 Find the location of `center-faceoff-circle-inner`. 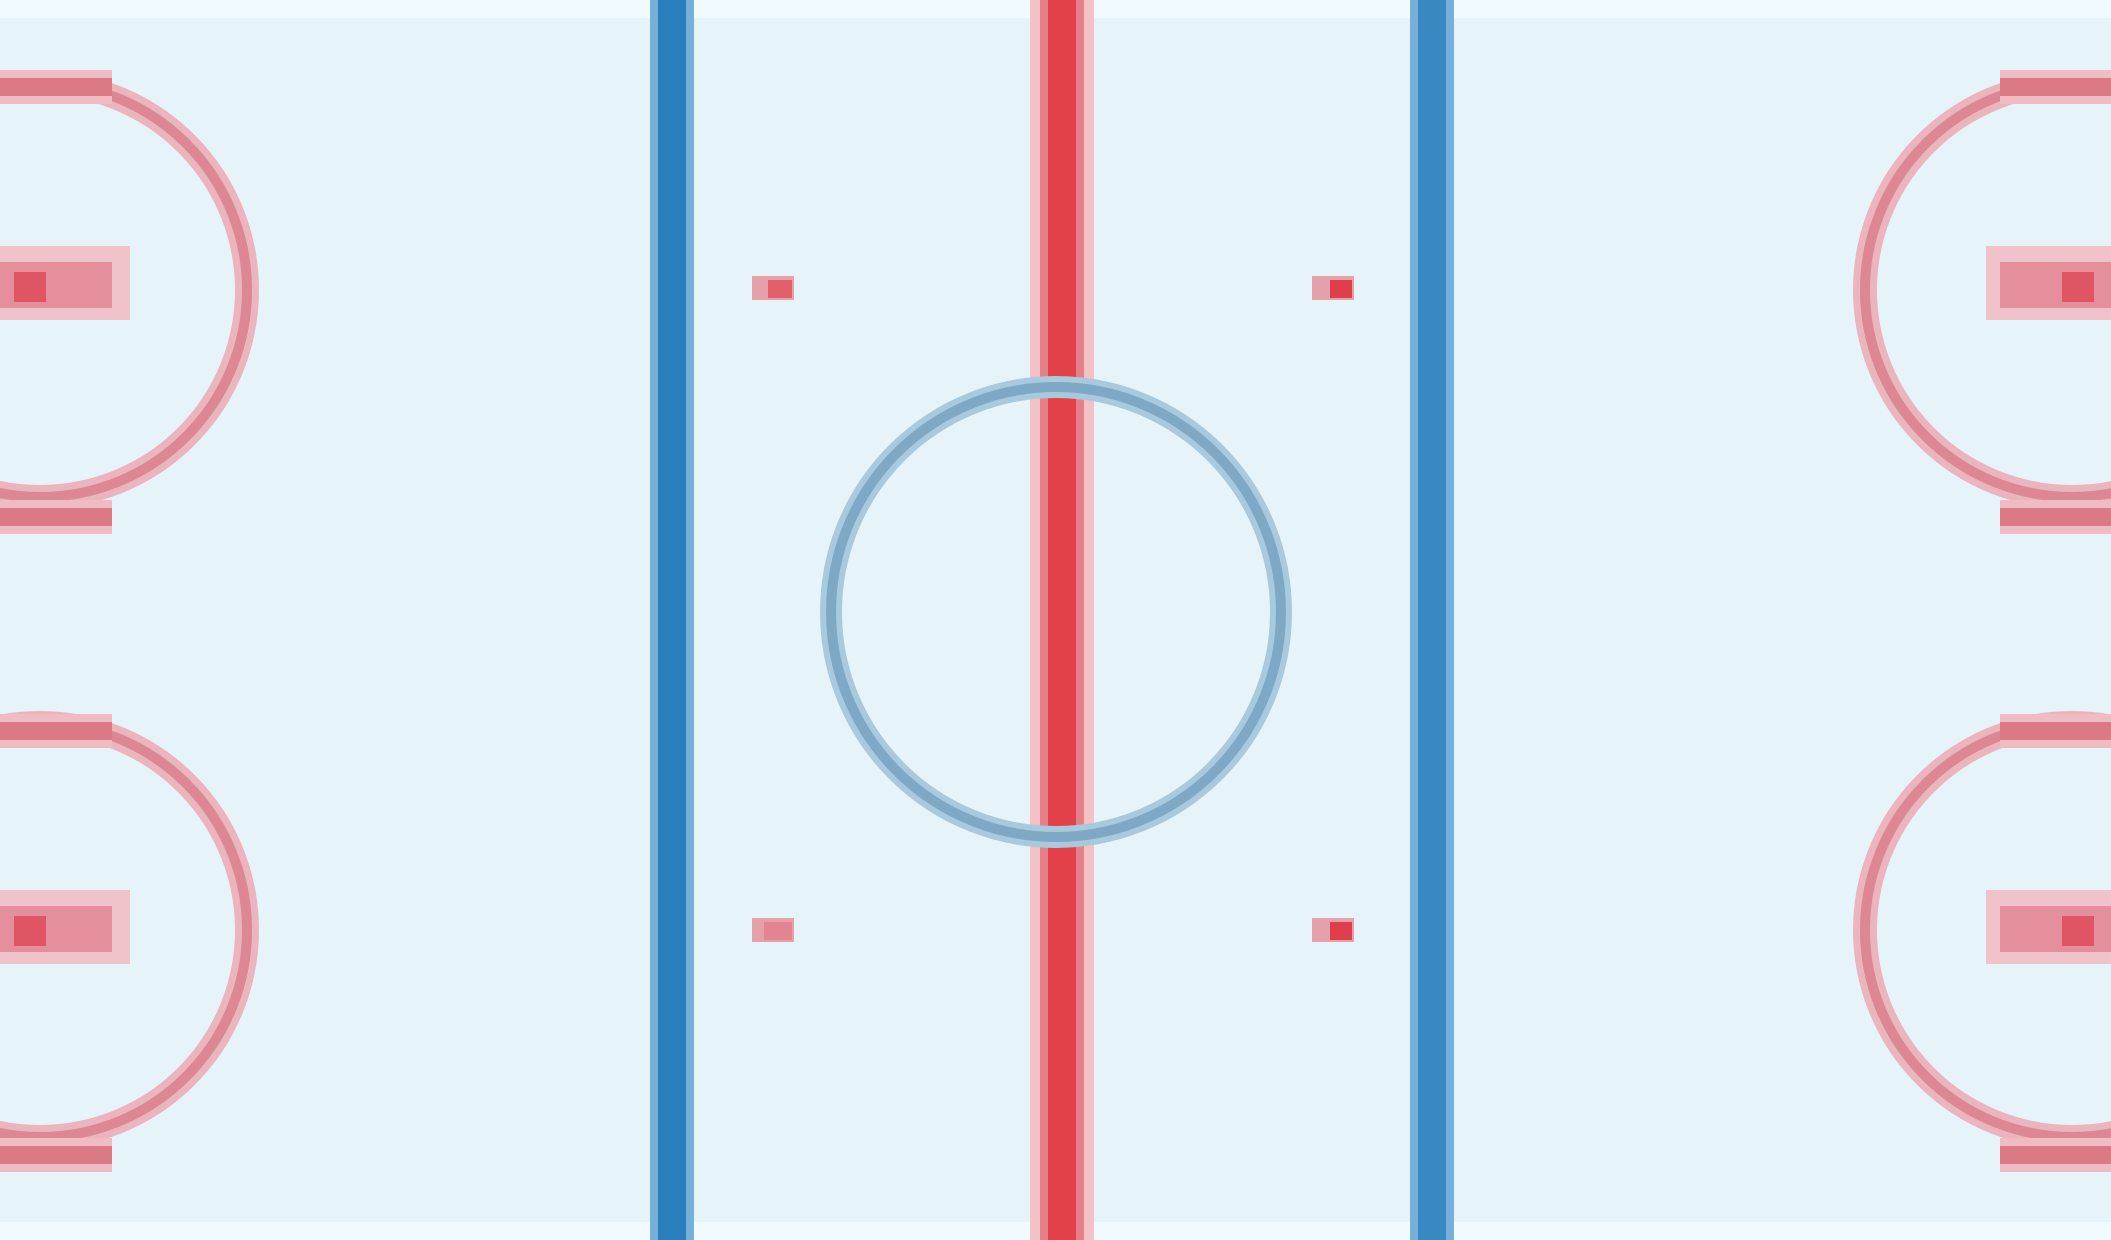

center-faceoff-circle-inner is located at coordinates (1056, 612).